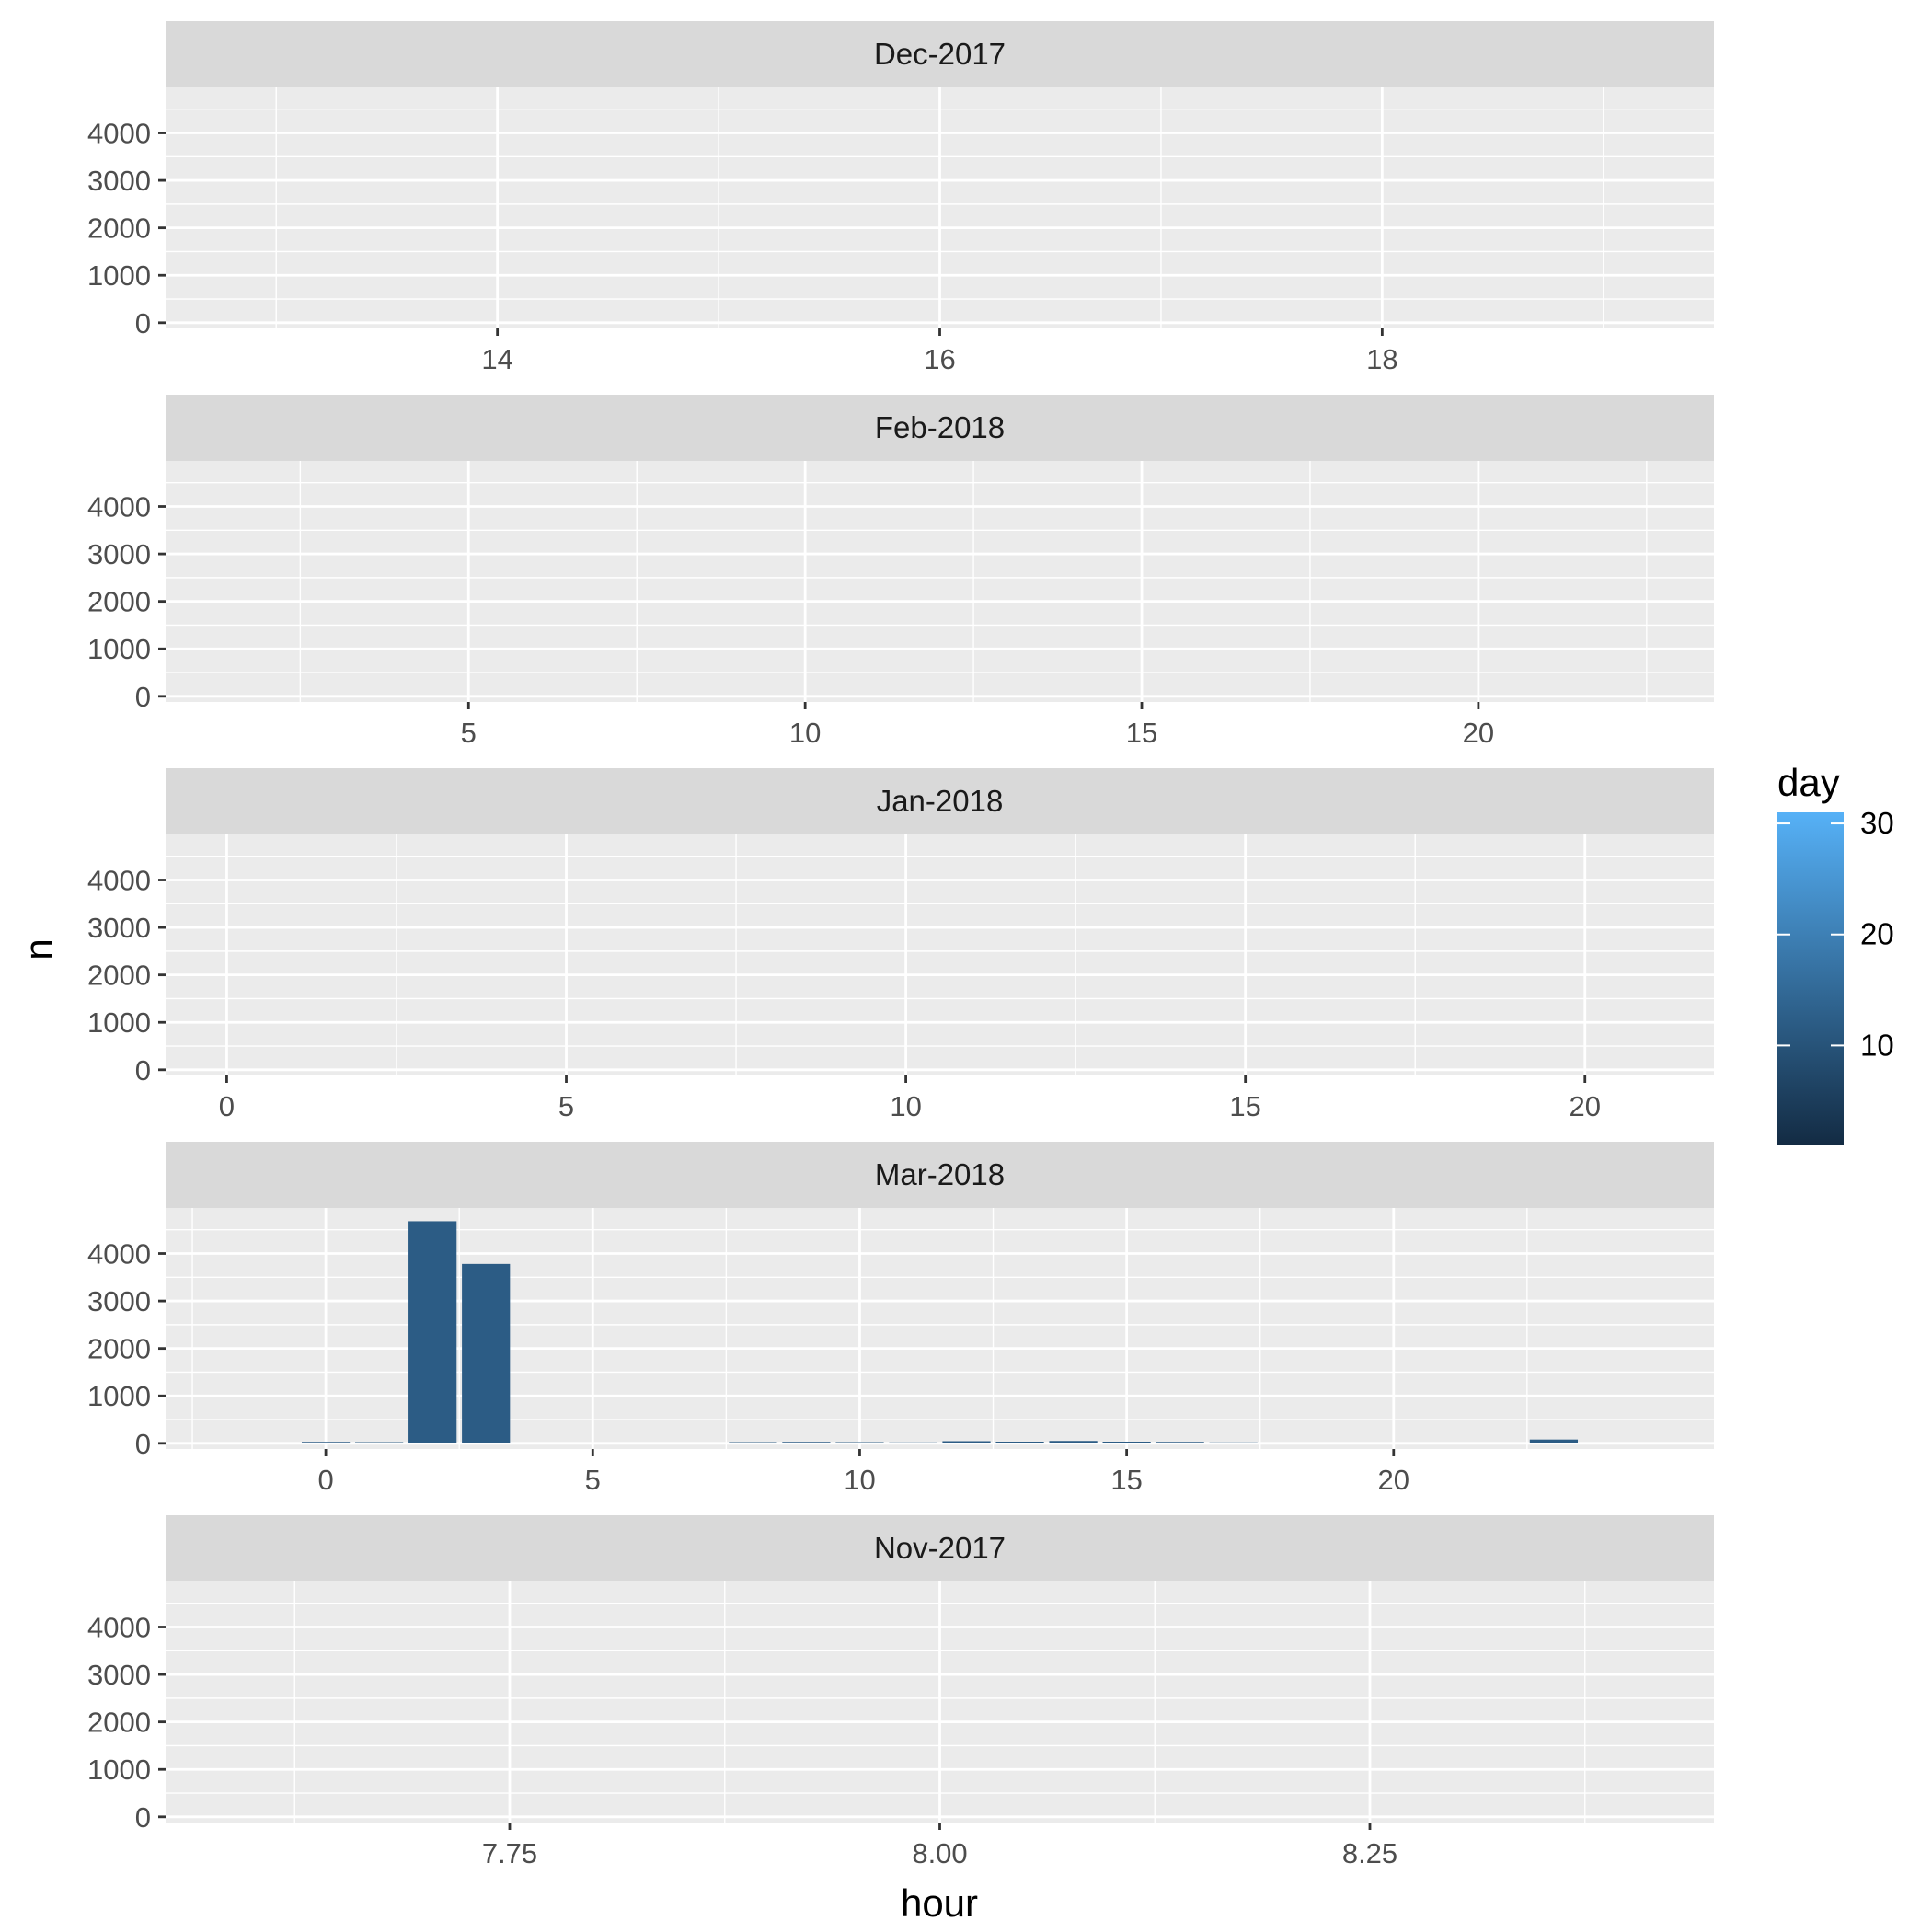 This screenshot has width=1932, height=1932. I want to click on facet-strip-label: Feb-2018, so click(940, 427).